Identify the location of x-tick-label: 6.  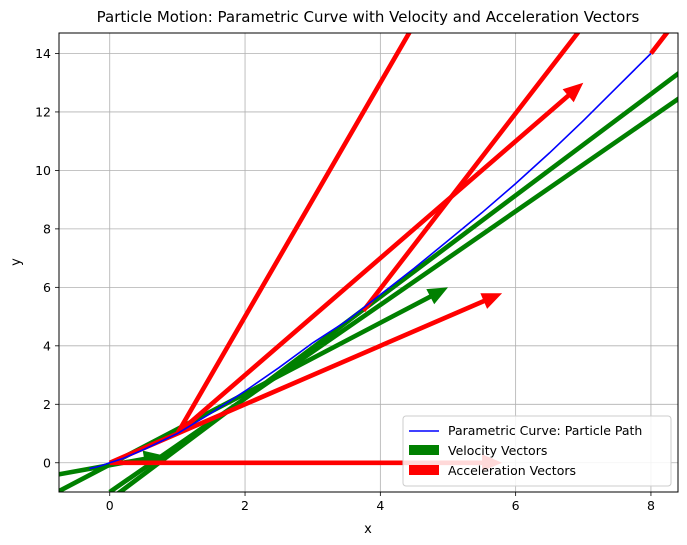
(516, 505).